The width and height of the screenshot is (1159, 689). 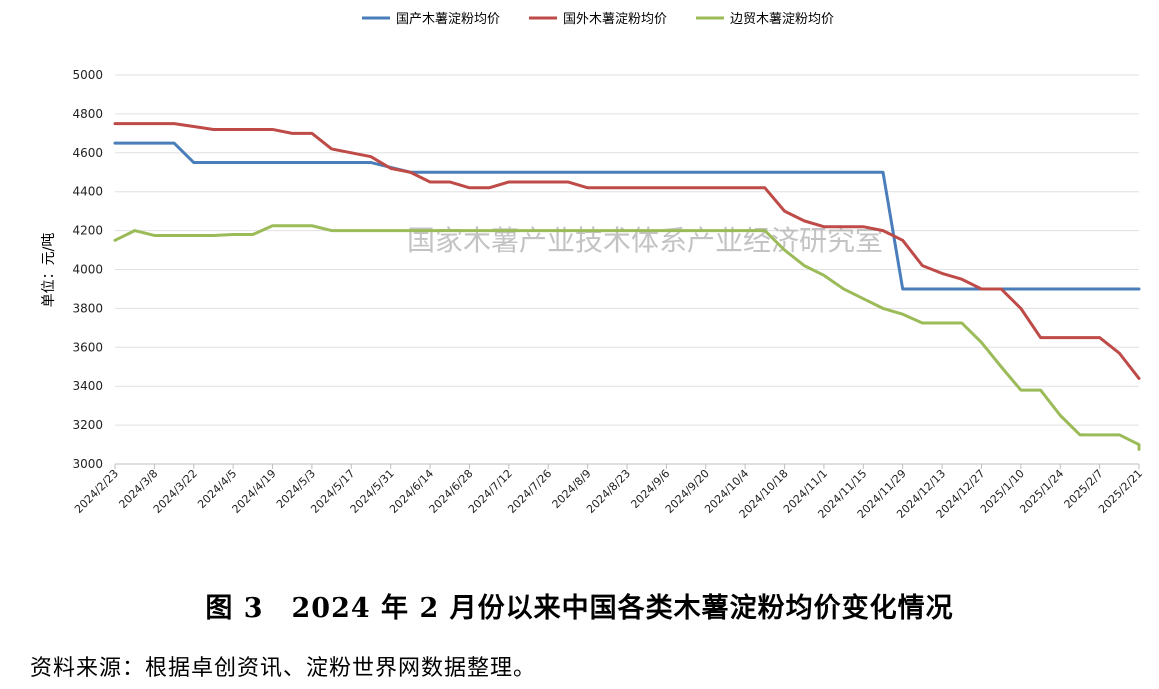 I want to click on data-source-note: 资料来源：根据卓创资讯、淀粉世界网数据整理。, so click(x=283, y=668).